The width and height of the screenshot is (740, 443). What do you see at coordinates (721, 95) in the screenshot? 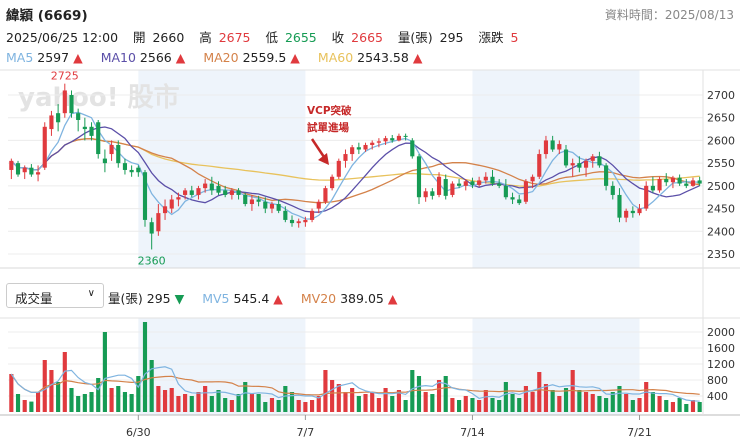
I see `price-tick-label: 2700` at bounding box center [721, 95].